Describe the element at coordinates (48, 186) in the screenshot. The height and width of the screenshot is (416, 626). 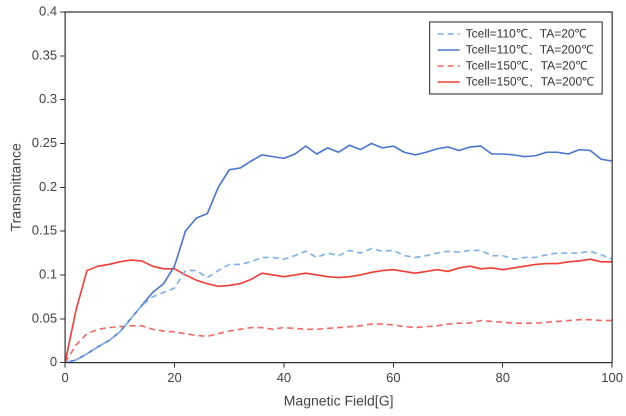
I see `y-tick-label: 0.2` at that location.